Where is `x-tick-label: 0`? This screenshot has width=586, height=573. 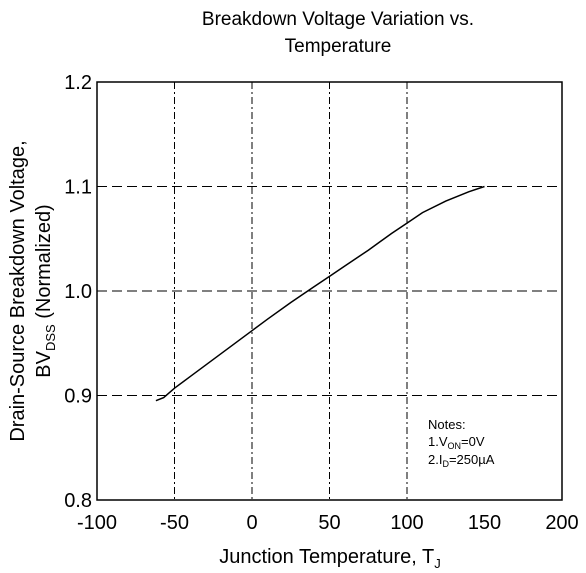 x-tick-label: 0 is located at coordinates (251, 523).